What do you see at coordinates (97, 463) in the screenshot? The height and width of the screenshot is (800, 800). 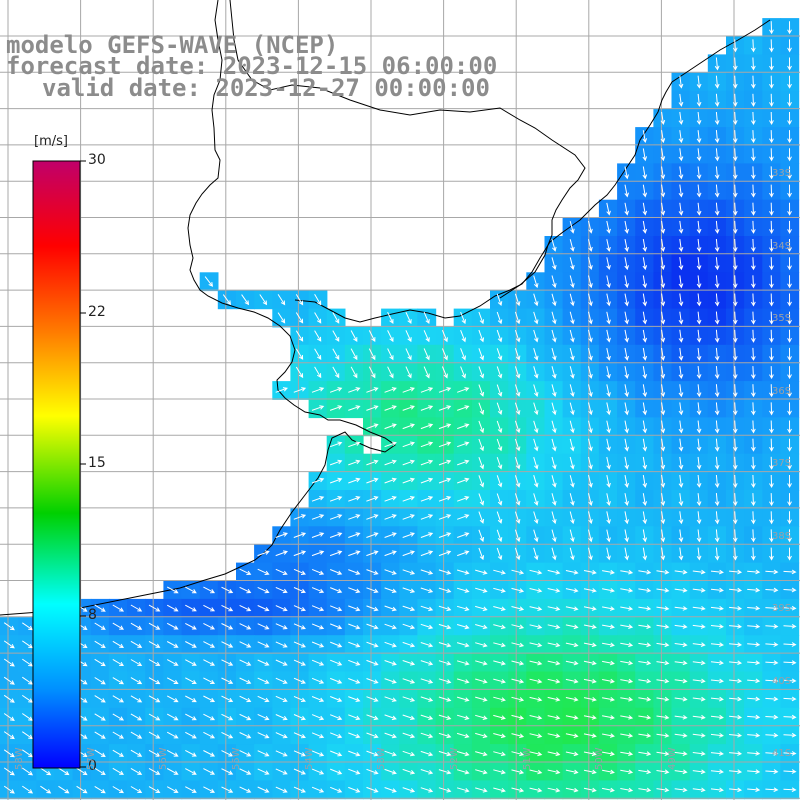 I see `colorbar-label-15: 15` at bounding box center [97, 463].